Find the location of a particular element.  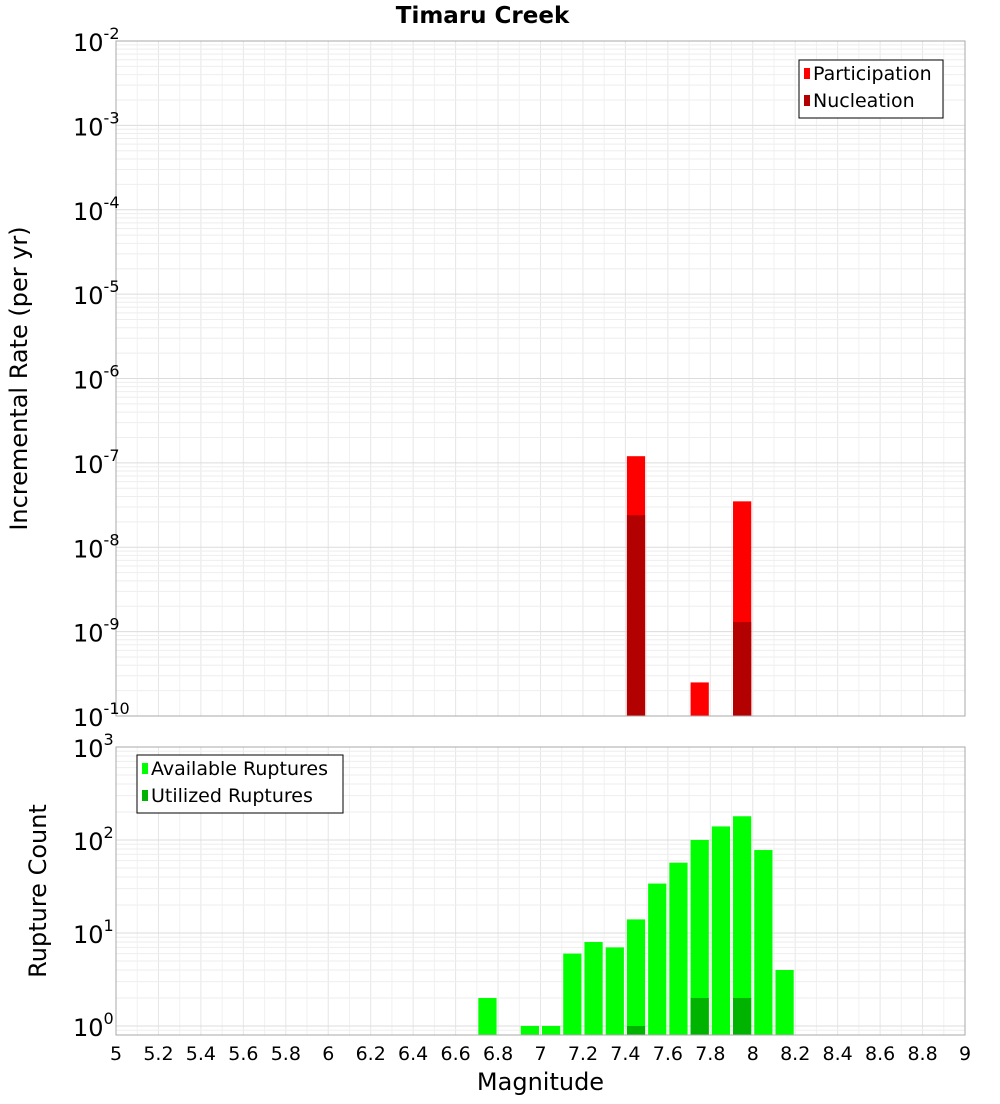

x-tick-label: 5.4 is located at coordinates (201, 1054).